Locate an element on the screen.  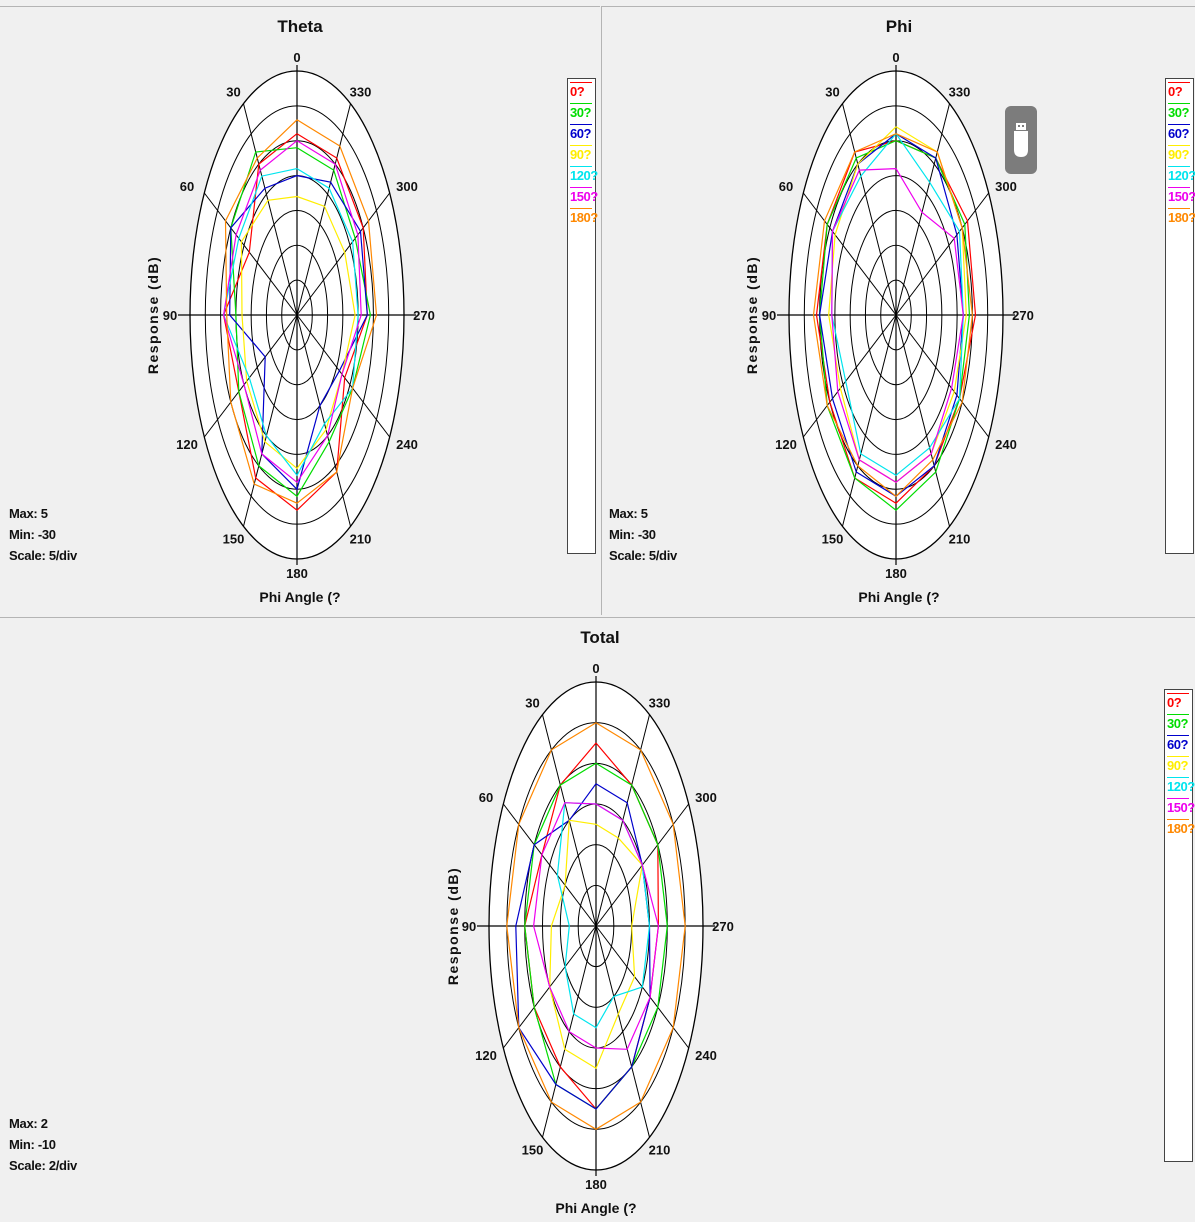
theta-scale-label: Scale: 5/div is located at coordinates (43, 555).